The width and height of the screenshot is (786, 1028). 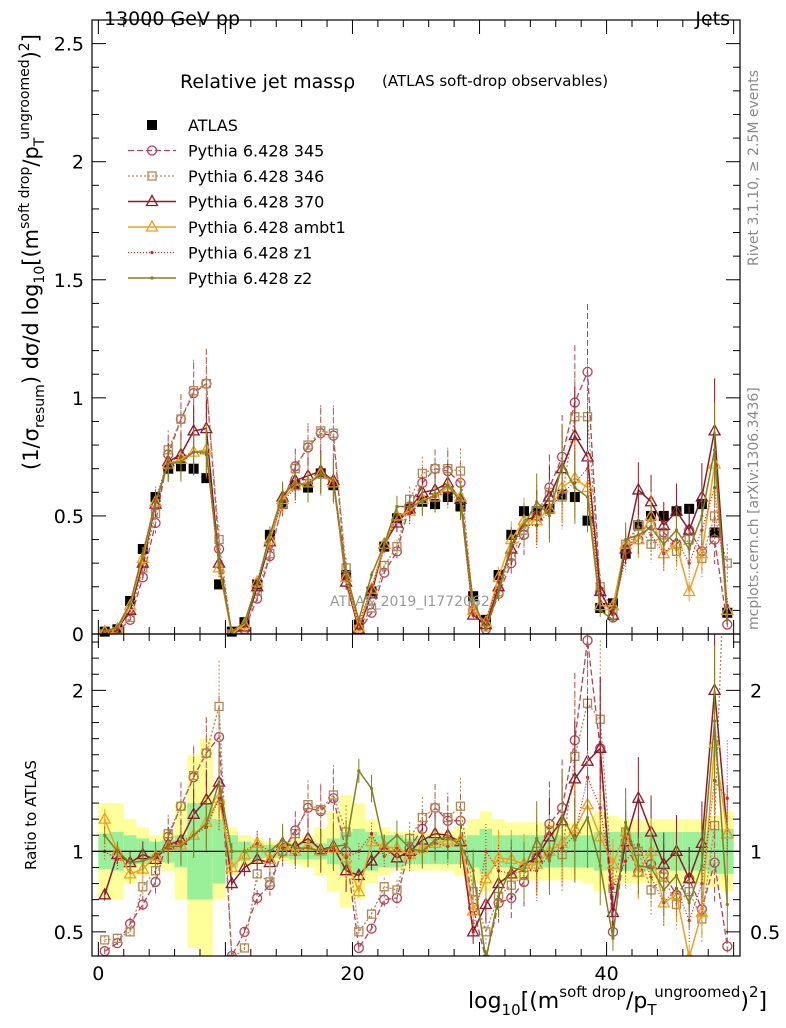 I want to click on y-tick-label: 2, so click(x=78, y=163).